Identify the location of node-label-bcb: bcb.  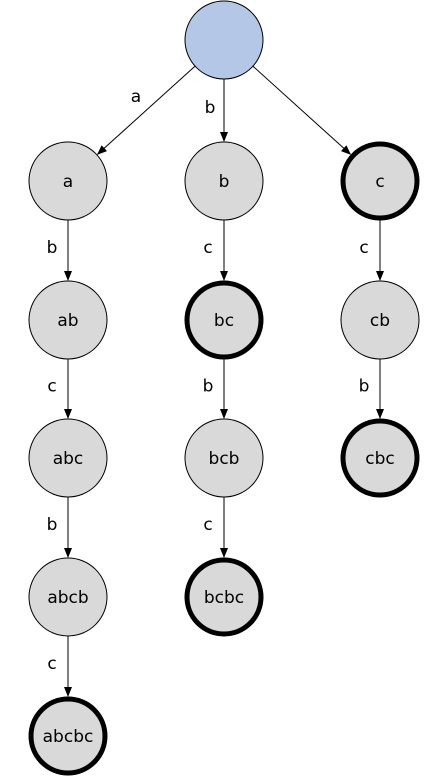
(224, 459).